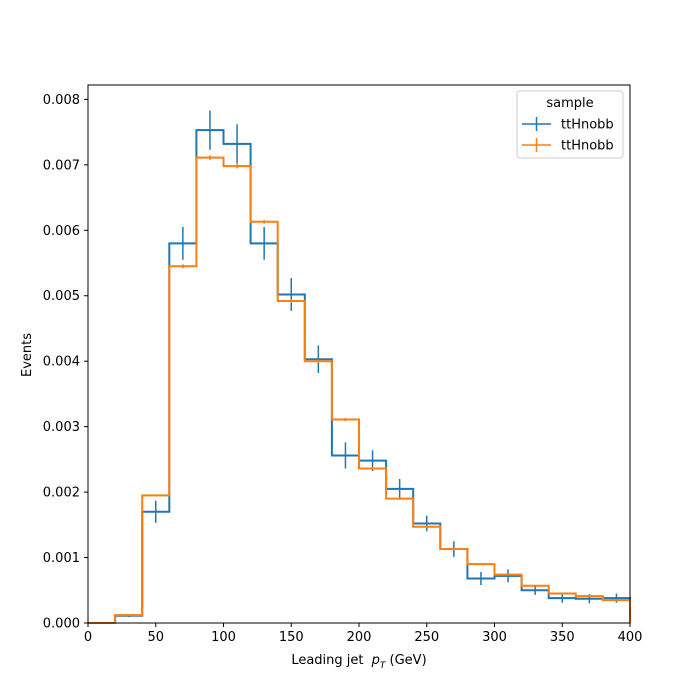 The width and height of the screenshot is (700, 700). I want to click on y-tick-label: 0.001, so click(61, 558).